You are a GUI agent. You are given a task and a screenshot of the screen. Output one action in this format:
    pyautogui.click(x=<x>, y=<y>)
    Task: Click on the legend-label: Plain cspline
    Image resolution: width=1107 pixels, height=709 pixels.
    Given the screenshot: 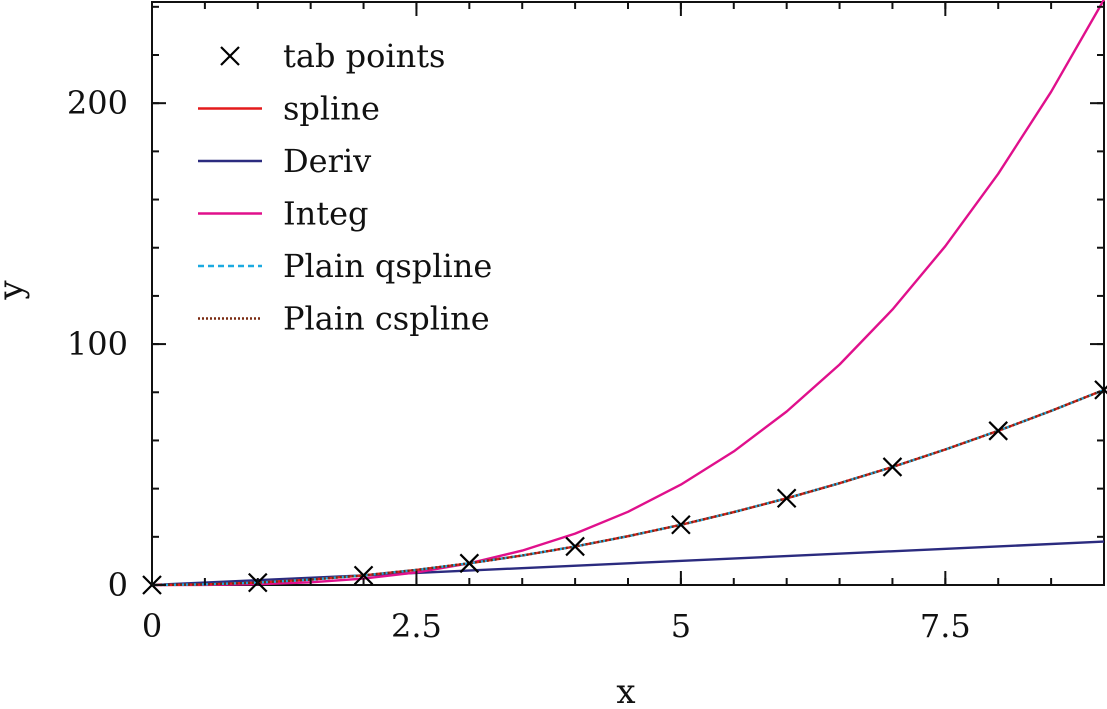 What is the action you would take?
    pyautogui.click(x=386, y=319)
    